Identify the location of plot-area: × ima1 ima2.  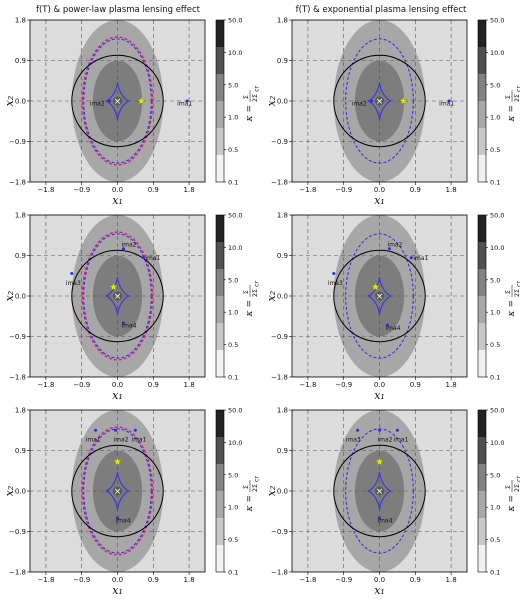
(117, 101).